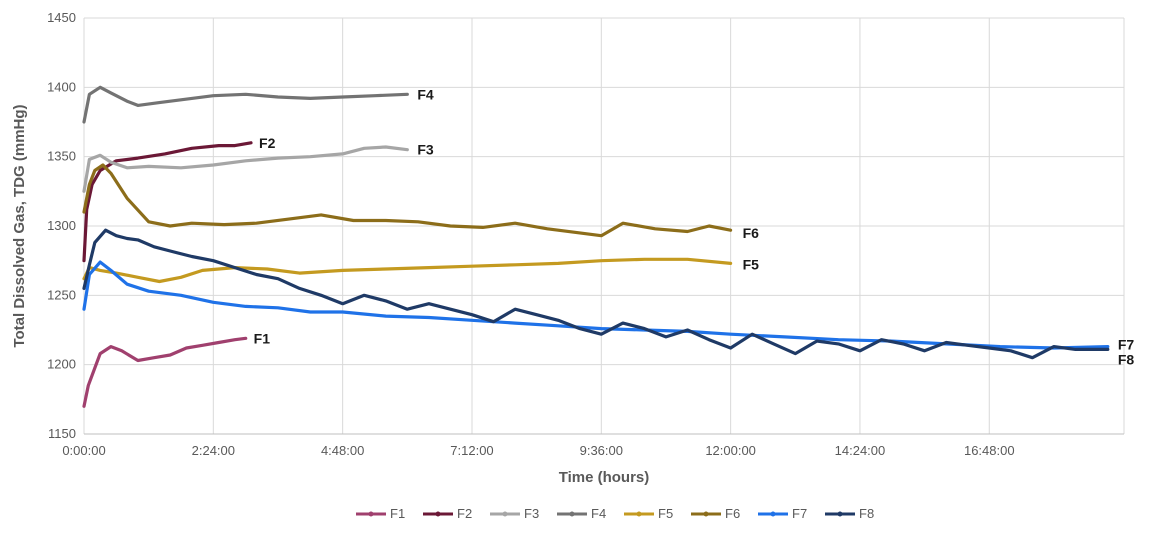  Describe the element at coordinates (267, 143) in the screenshot. I see `series-end-label-f2: F2` at that location.